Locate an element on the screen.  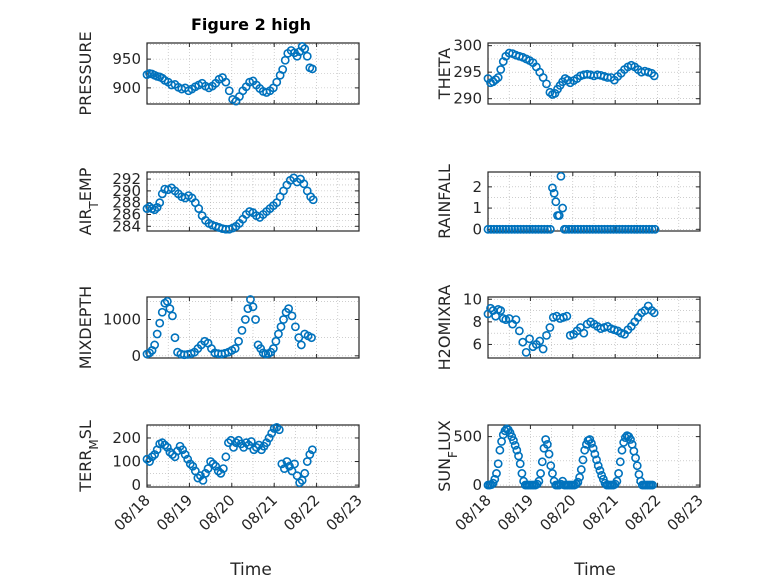
y-tick-label: 100 is located at coordinates (126, 462).